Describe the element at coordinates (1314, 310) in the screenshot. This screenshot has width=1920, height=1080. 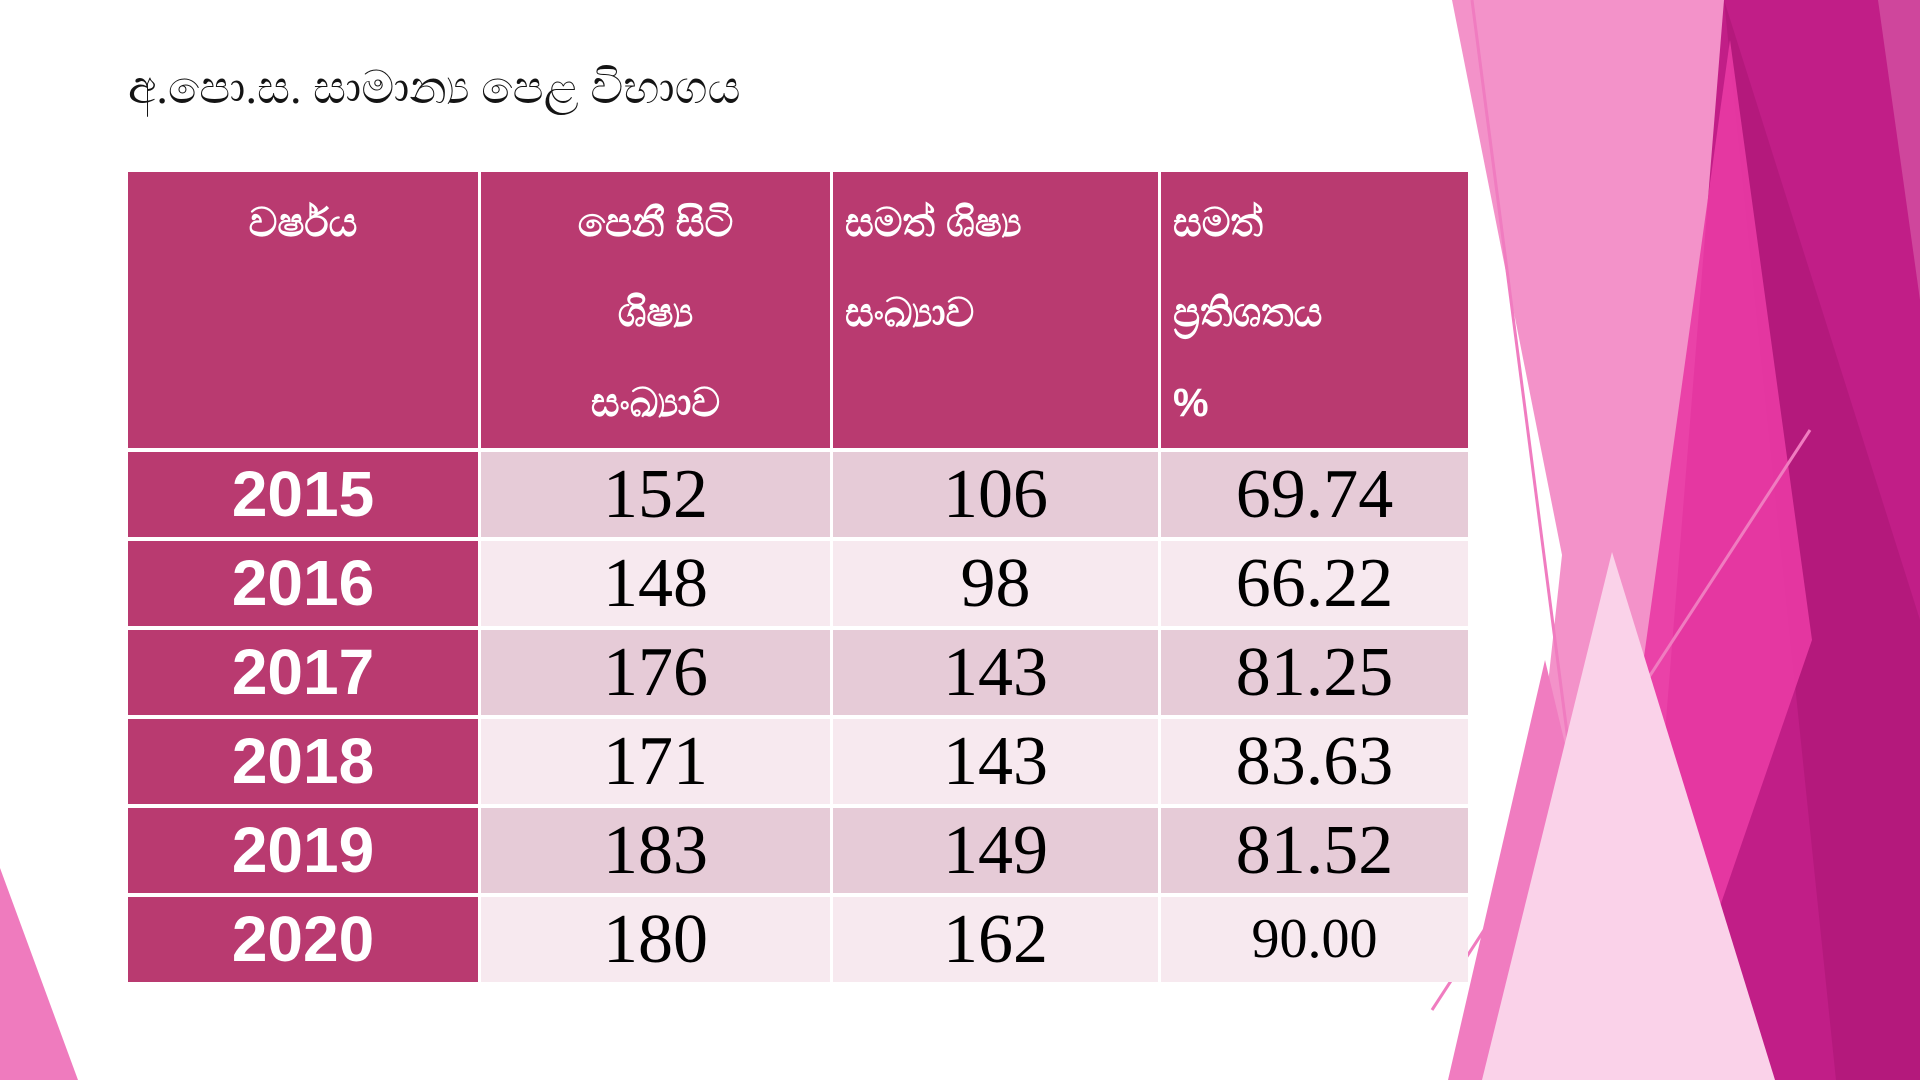
I see `col-header-percent: සමත් ප්‍රතිශතය %` at that location.